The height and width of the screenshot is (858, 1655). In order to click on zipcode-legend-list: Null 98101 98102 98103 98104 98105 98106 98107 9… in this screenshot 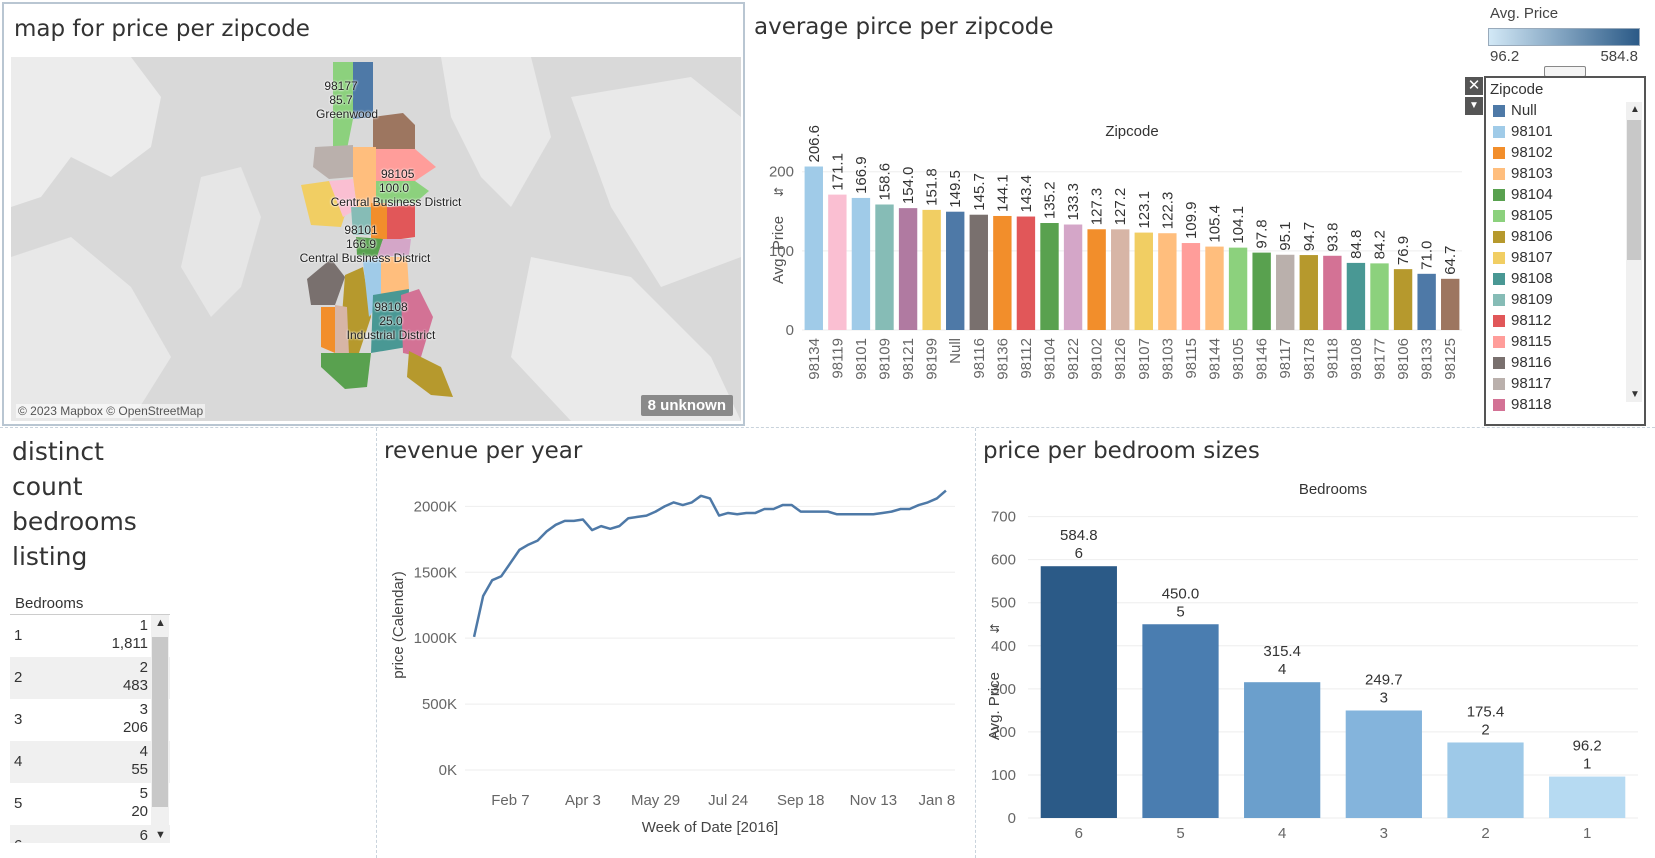, I will do `click(1565, 257)`.